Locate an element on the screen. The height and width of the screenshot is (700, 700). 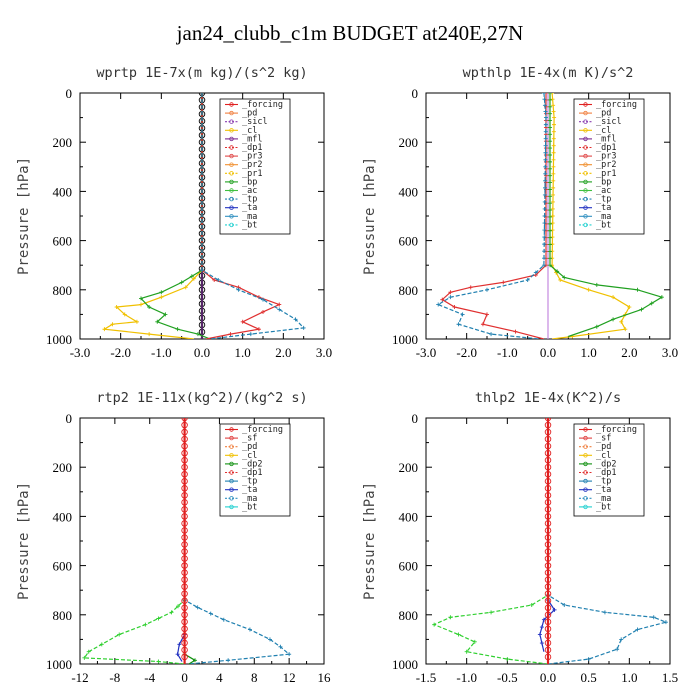
legend-entry: _dp1 is located at coordinates (606, 148).